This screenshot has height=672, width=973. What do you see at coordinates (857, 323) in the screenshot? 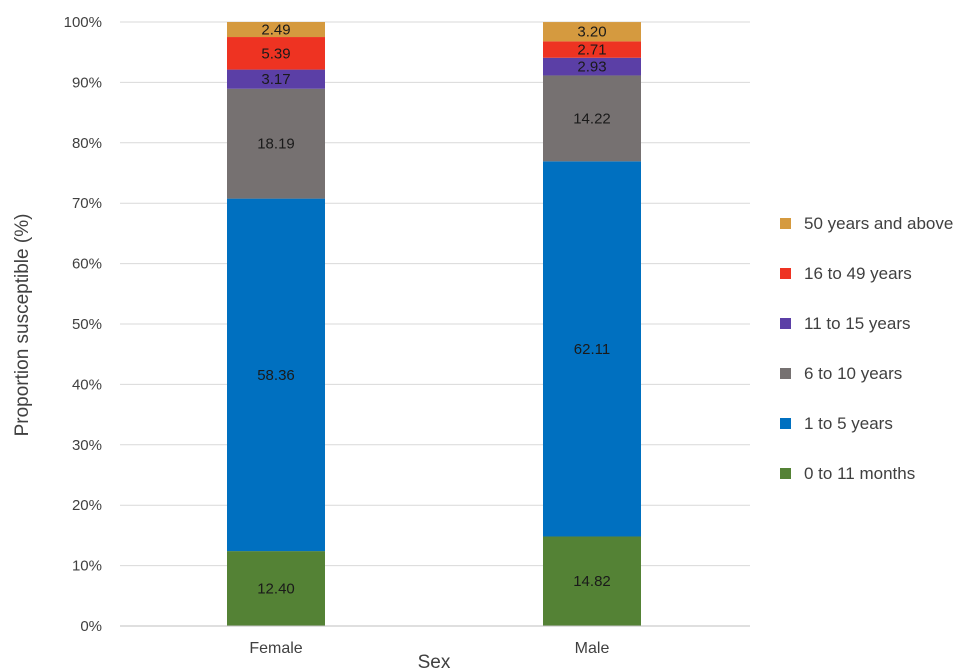
I see `legend-label: 11 to 15 years` at bounding box center [857, 323].